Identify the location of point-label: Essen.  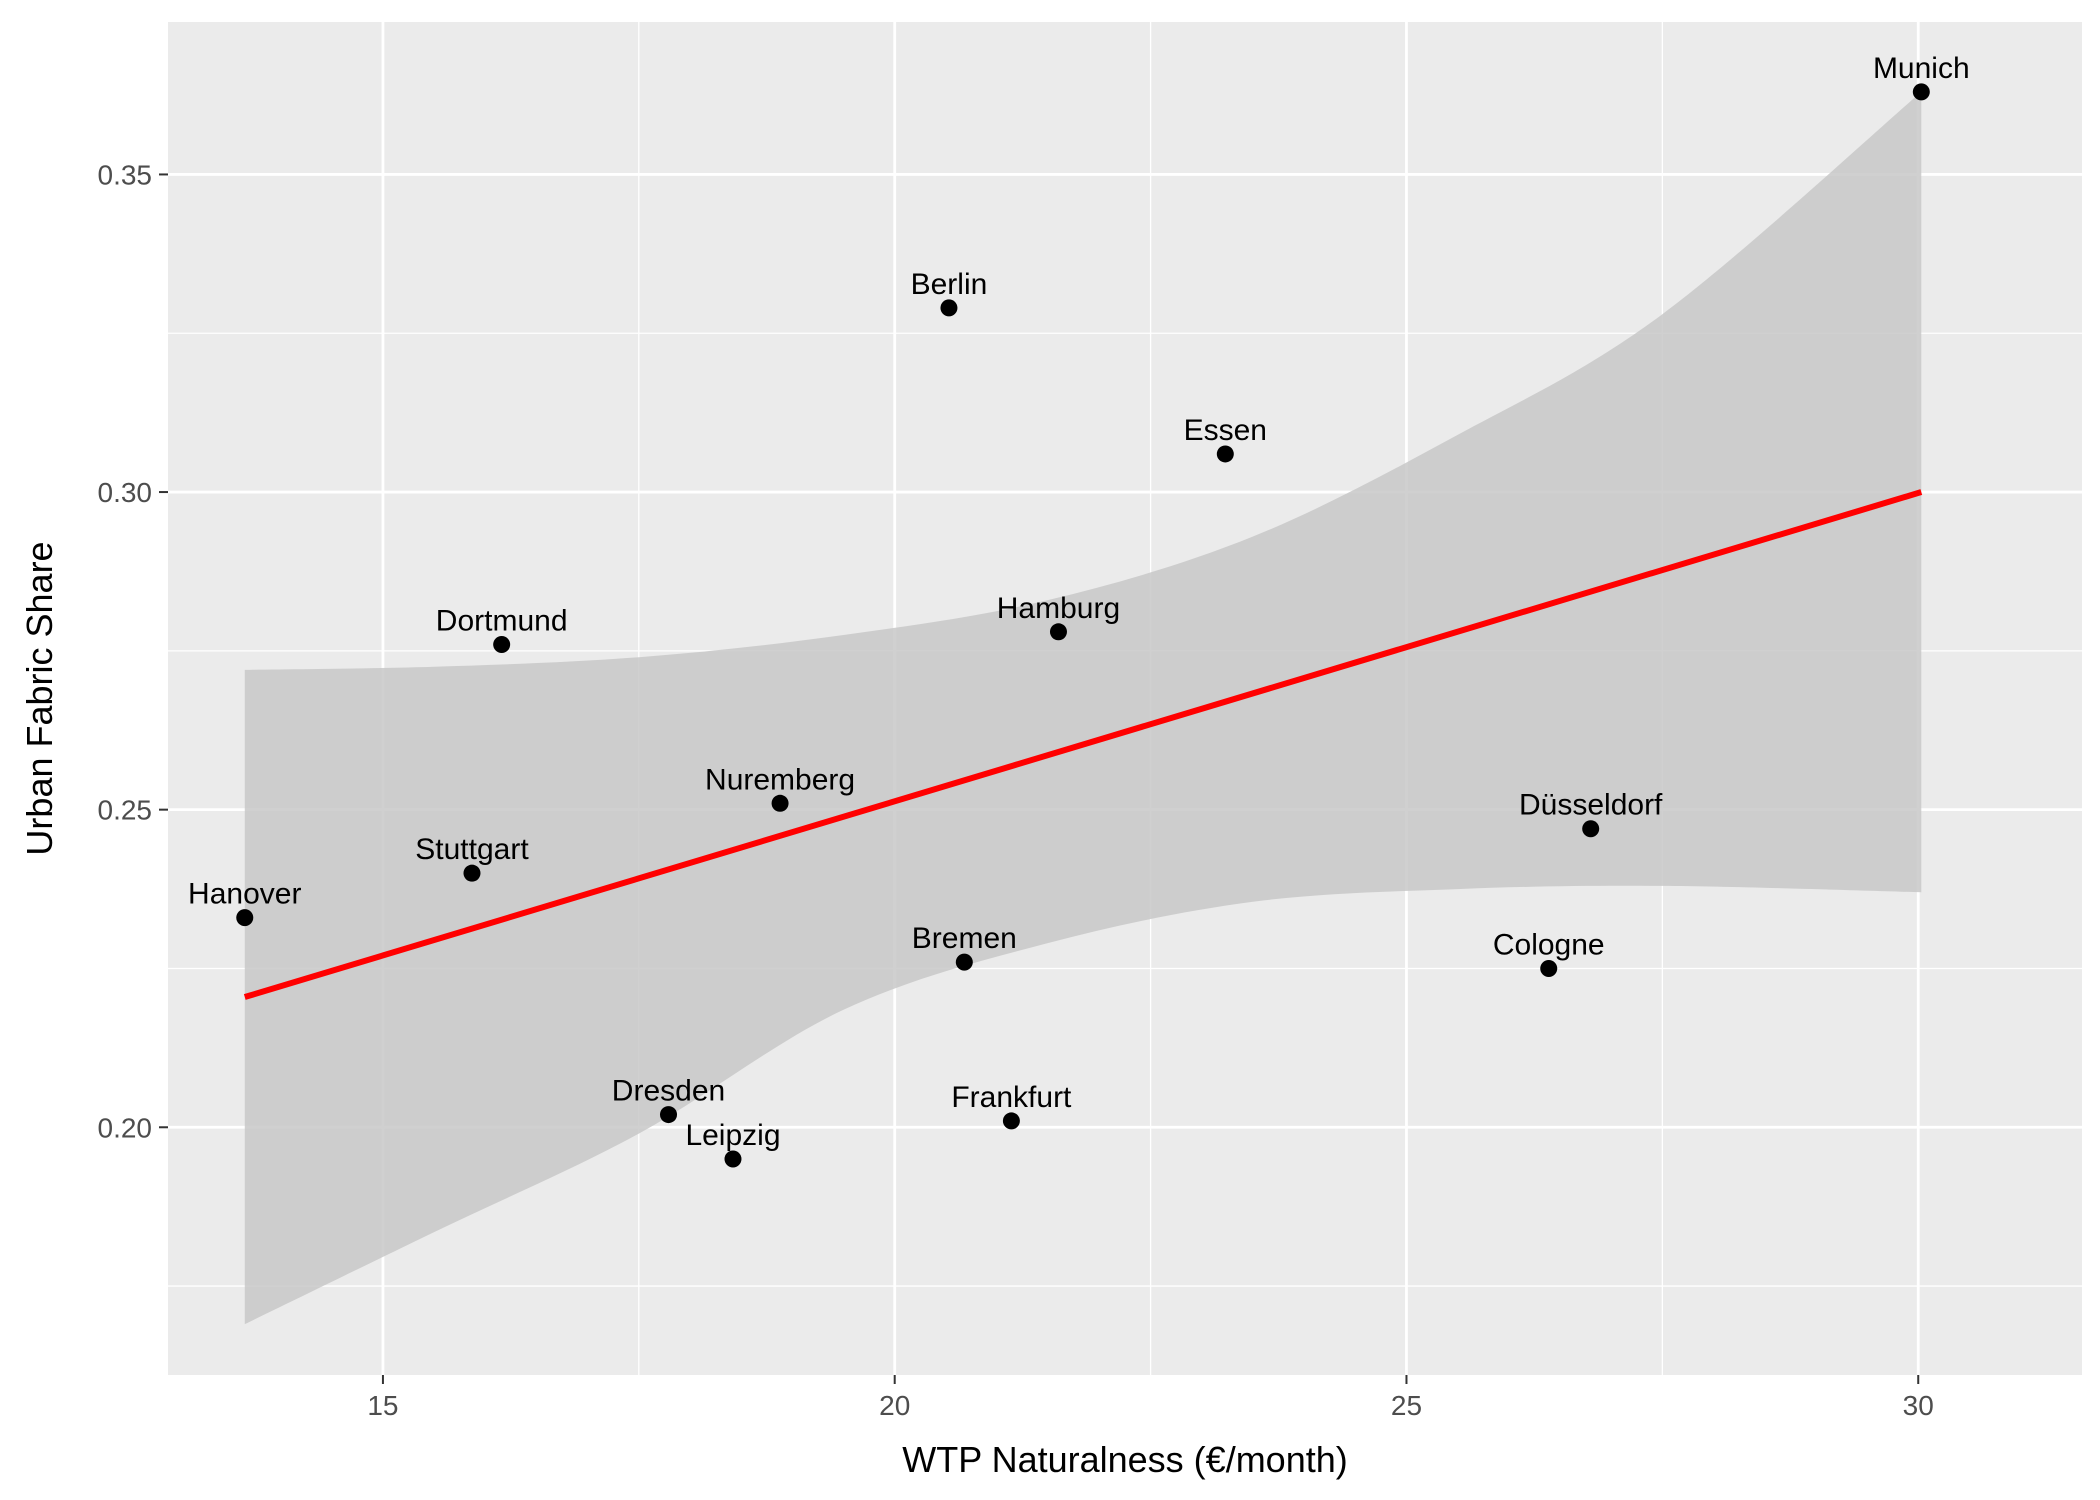
(1225, 430).